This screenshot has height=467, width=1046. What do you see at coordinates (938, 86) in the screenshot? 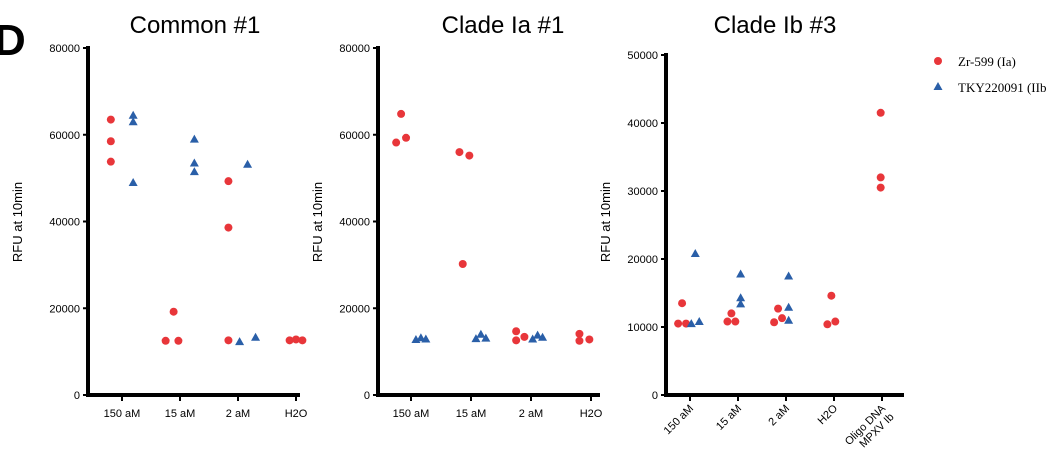
I see `legend-marker-tky220091` at bounding box center [938, 86].